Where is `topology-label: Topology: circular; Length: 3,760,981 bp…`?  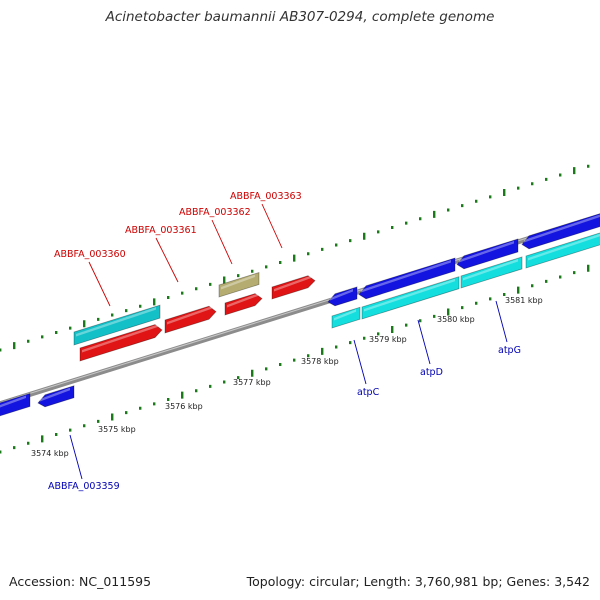
topology-label: Topology: circular; Length: 3,760,981 bp… is located at coordinates (418, 581).